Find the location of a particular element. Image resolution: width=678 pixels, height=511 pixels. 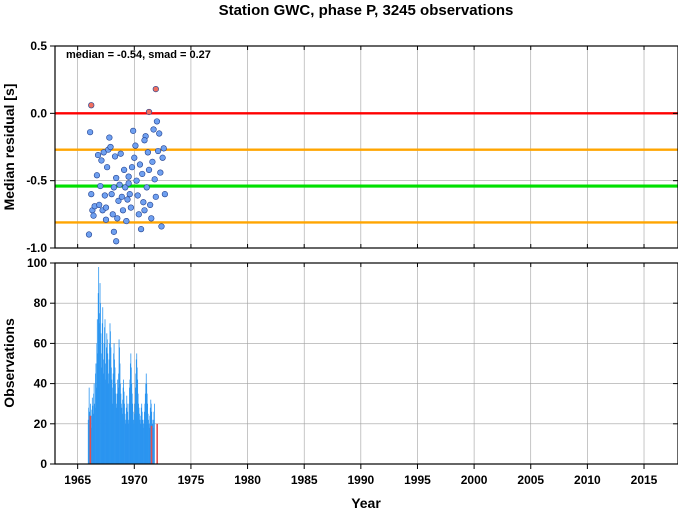

x-tick-label: 1970 is located at coordinates (134, 480).